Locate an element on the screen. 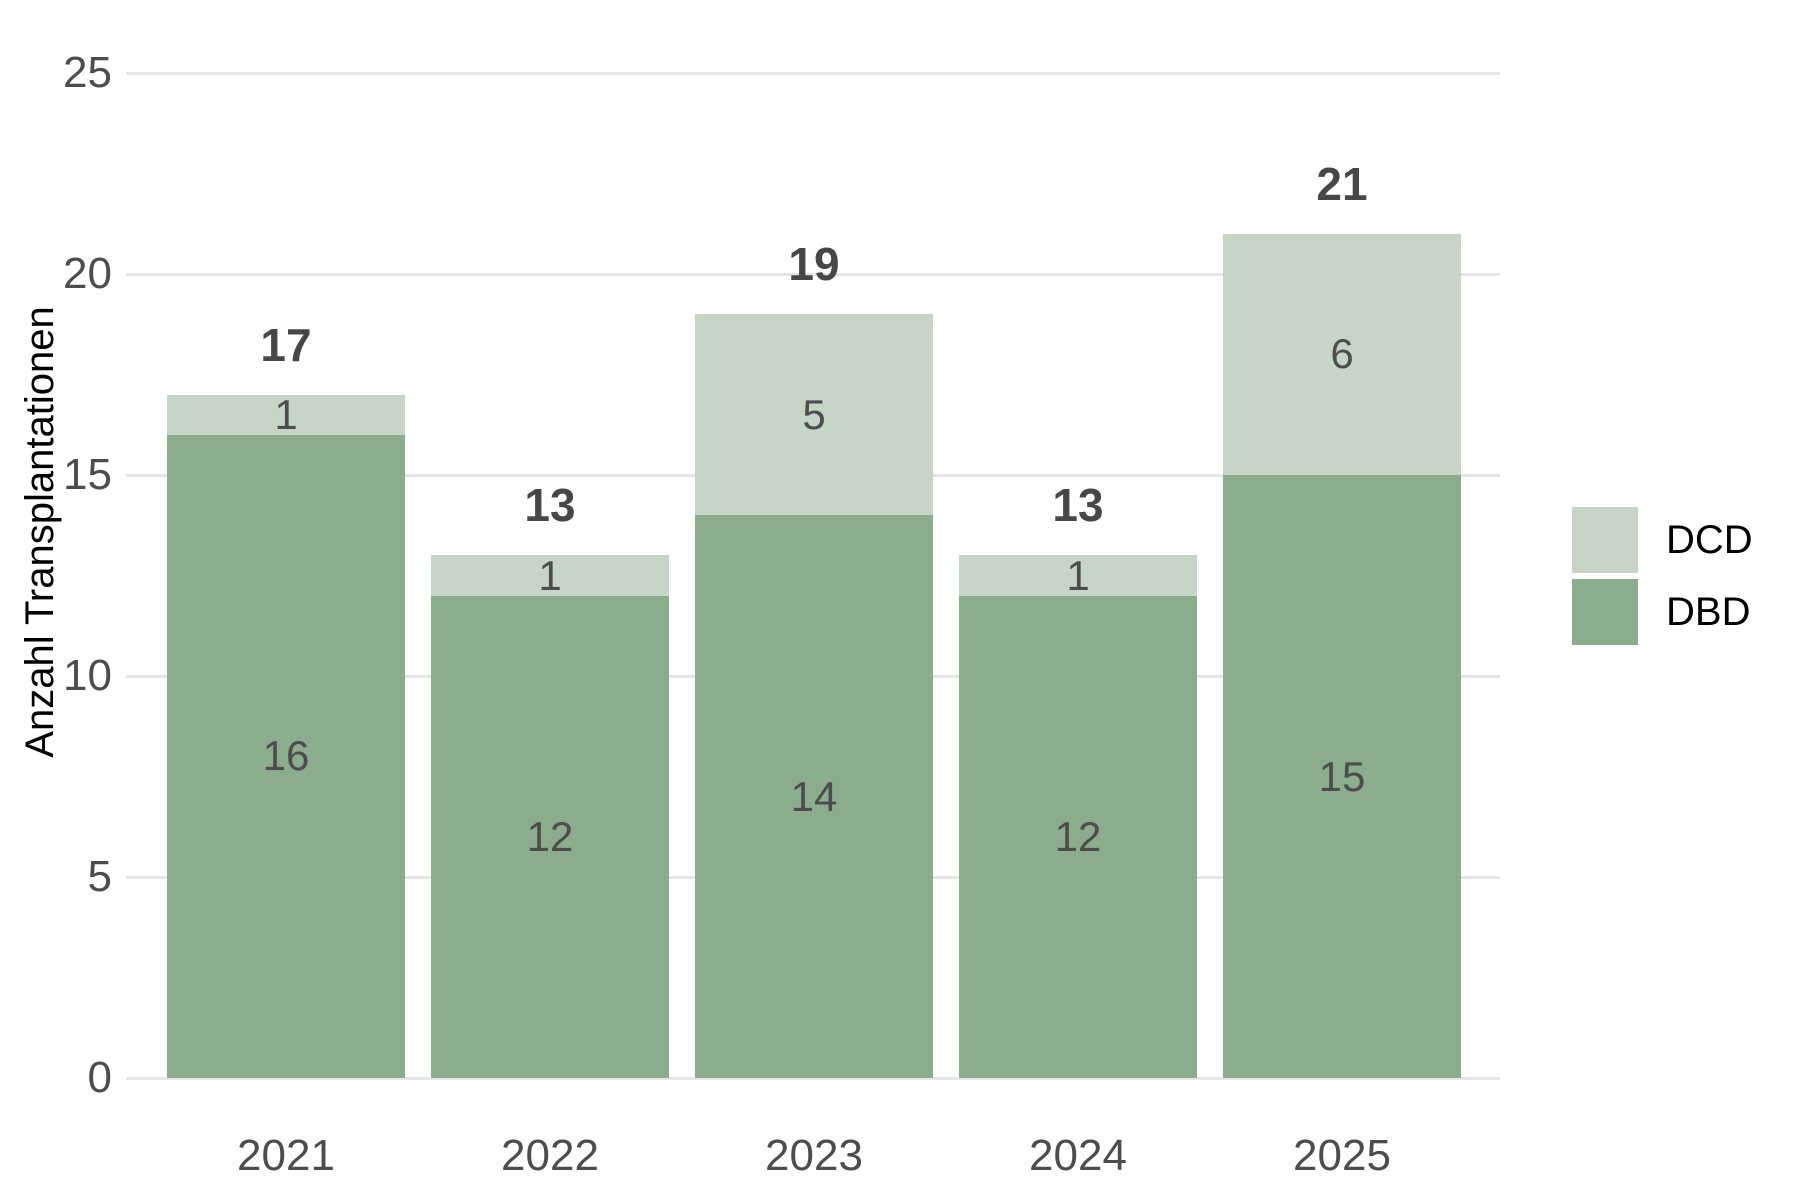 This screenshot has width=1800, height=1200. legend-label-dbd: DBD is located at coordinates (1708, 612).